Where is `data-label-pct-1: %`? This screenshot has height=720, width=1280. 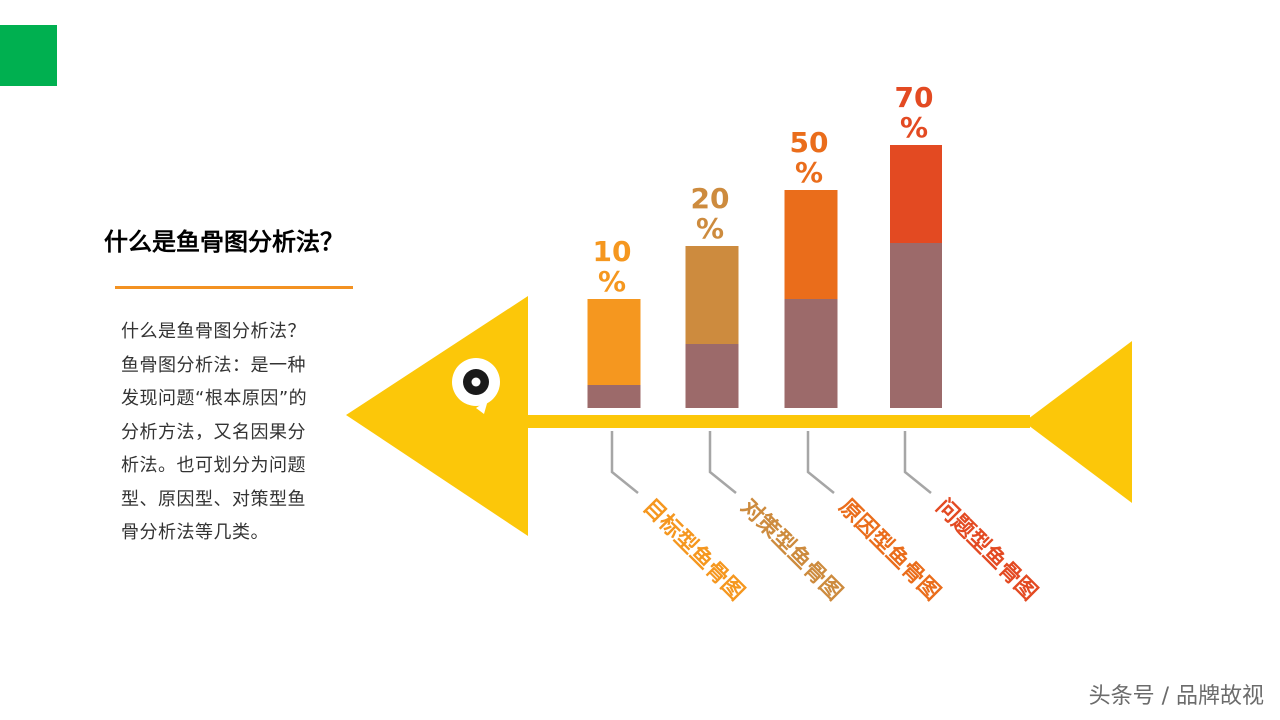
data-label-pct-1: % is located at coordinates (612, 281).